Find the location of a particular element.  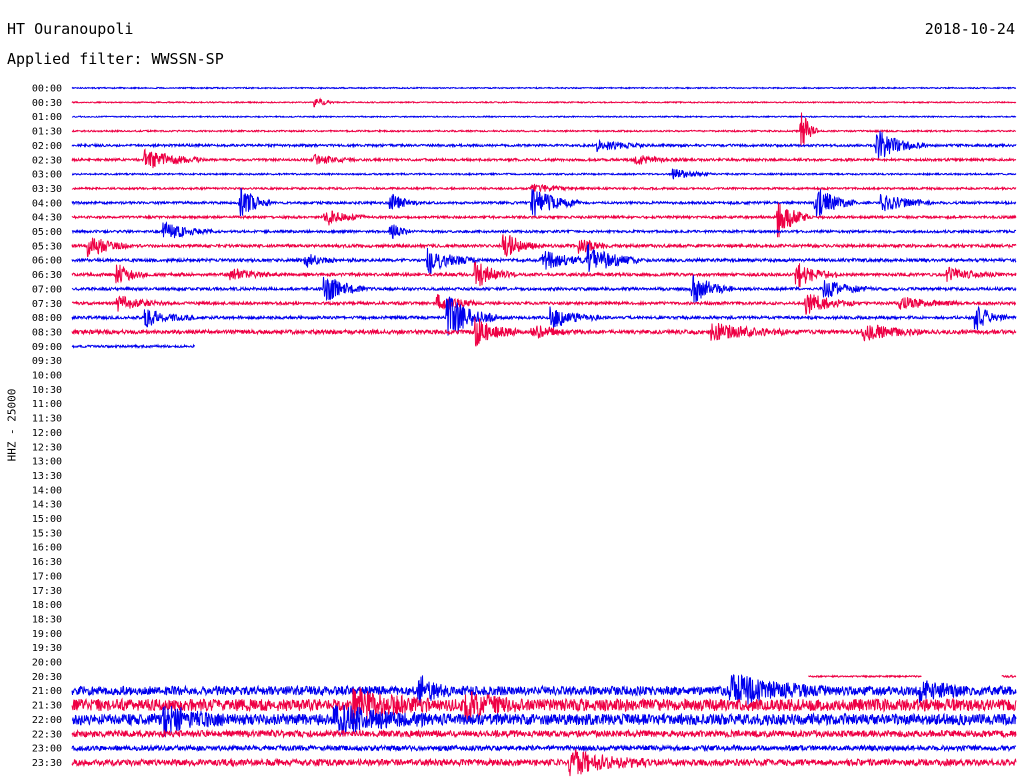

time-tick-01-00: 01:00 is located at coordinates (47, 117).